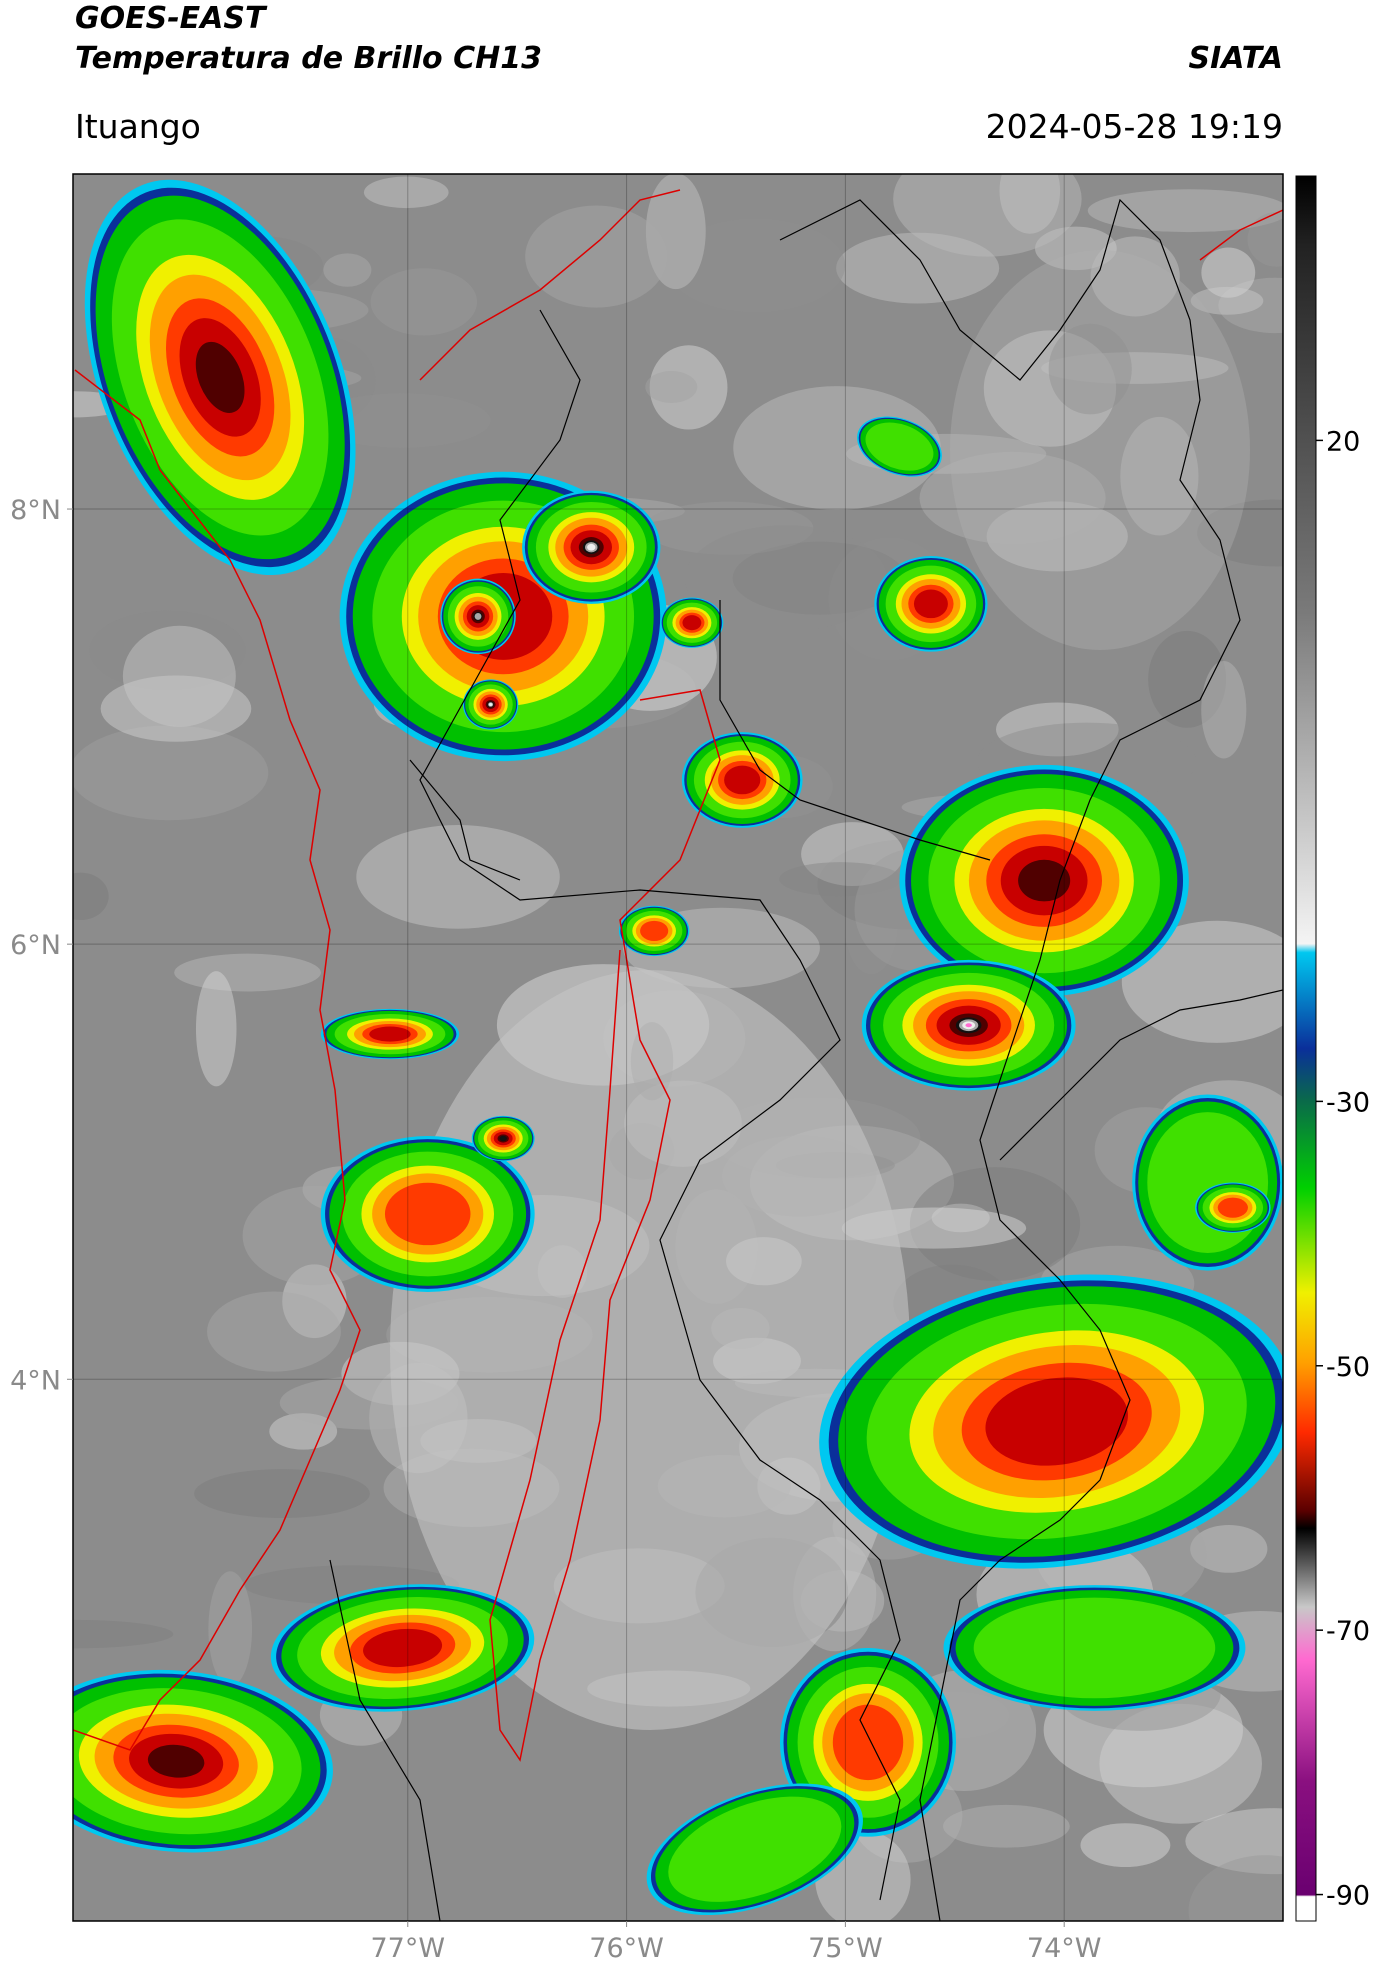 The width and height of the screenshot is (1384, 1981). I want to click on source: SIATA, so click(1236, 58).